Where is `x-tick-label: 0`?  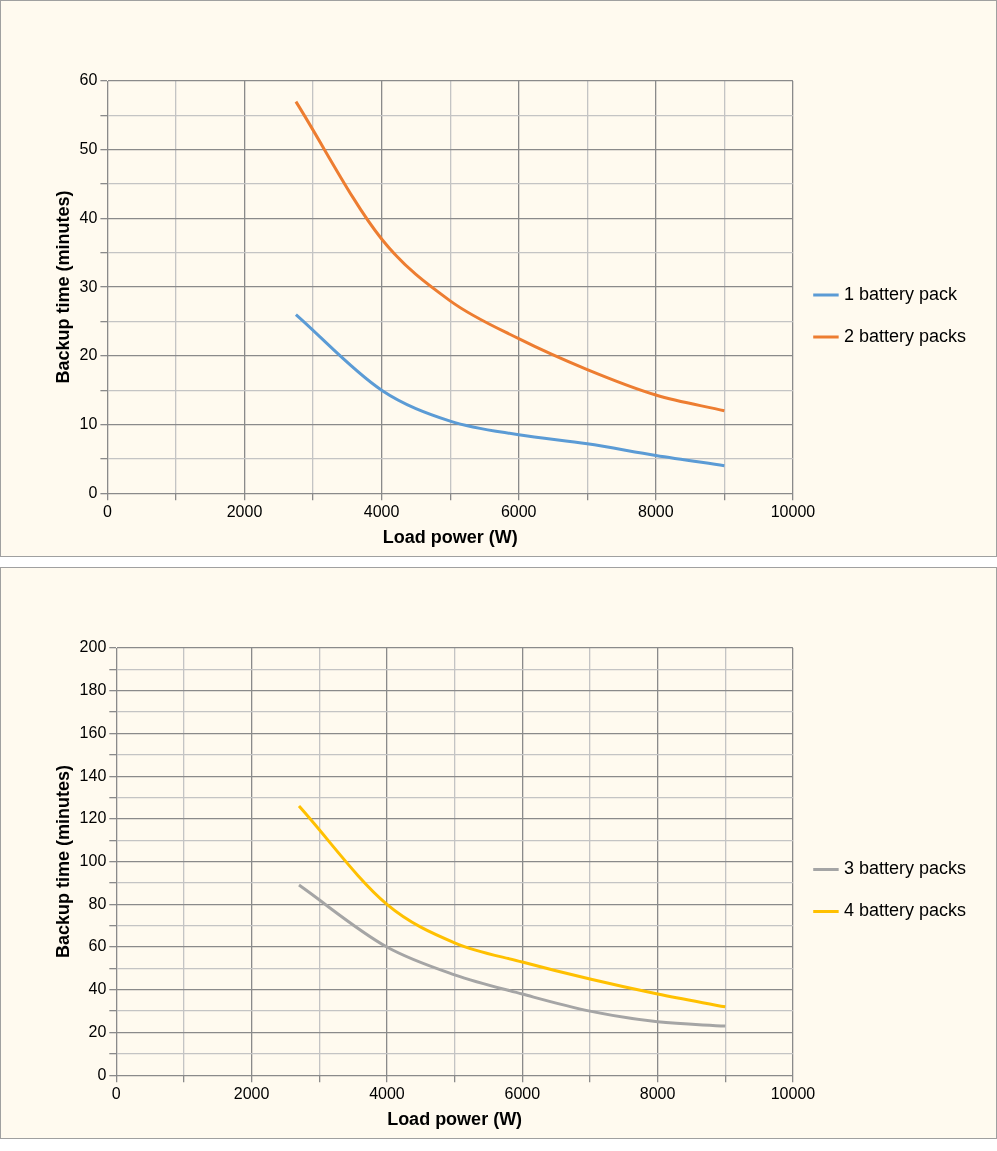
x-tick-label: 0 is located at coordinates (116, 1094).